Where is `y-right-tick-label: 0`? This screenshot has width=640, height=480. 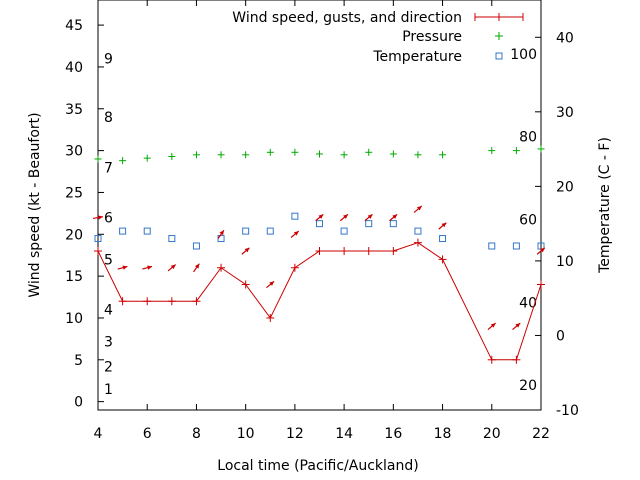 y-right-tick-label: 0 is located at coordinates (560, 336).